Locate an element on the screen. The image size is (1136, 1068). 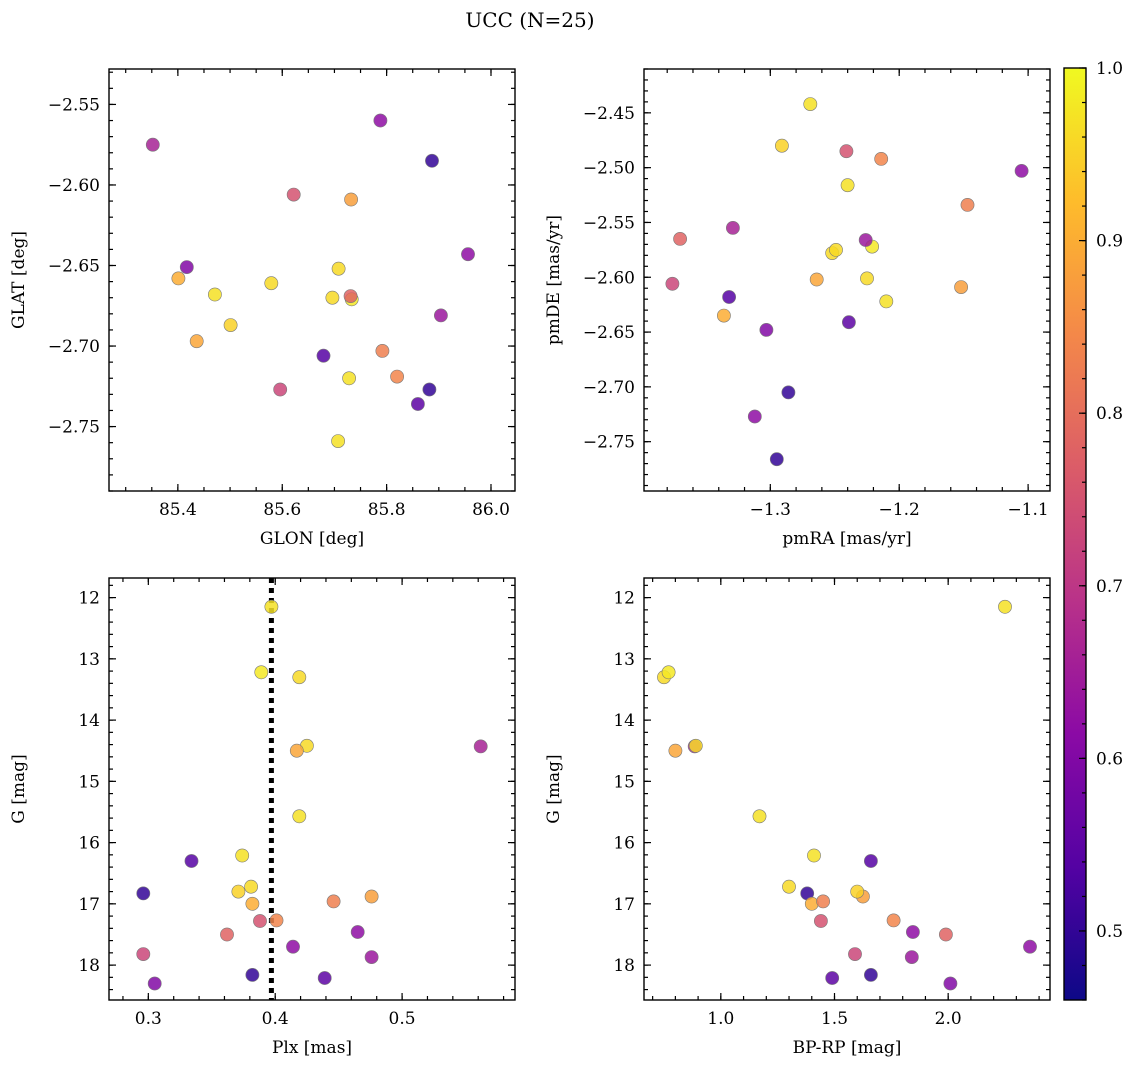
colorbar-tick-label: 0.8 is located at coordinates (1109, 414).